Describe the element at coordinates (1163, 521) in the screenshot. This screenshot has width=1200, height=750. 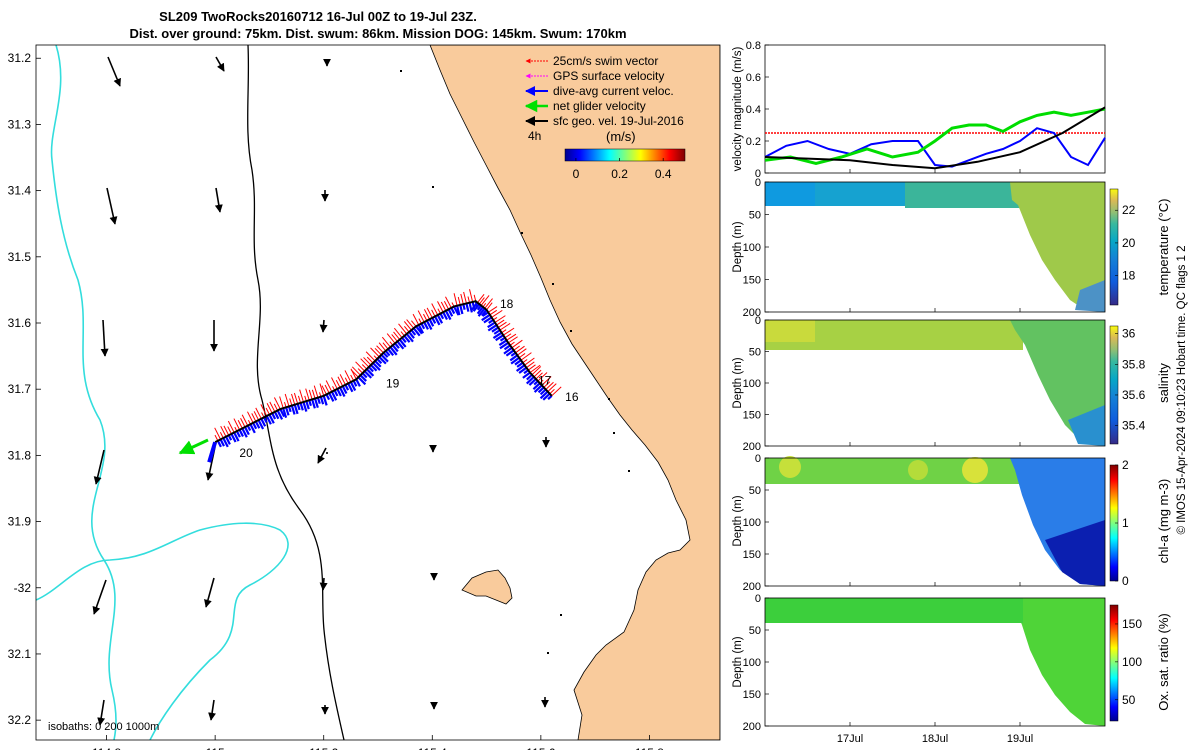
I see `chla-cbar-label: chl-a (mg m-3)` at that location.